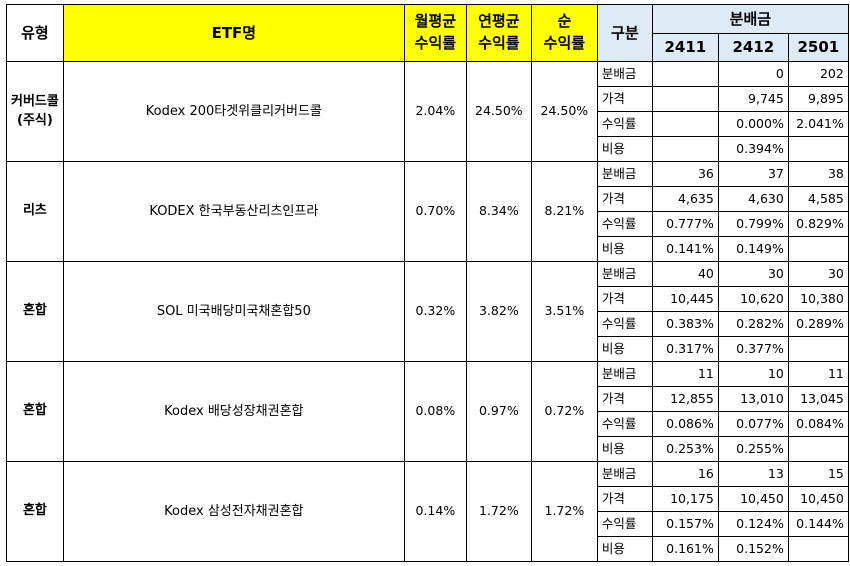 The height and width of the screenshot is (566, 850). What do you see at coordinates (753, 74) in the screenshot?
I see `value-cell: 0` at bounding box center [753, 74].